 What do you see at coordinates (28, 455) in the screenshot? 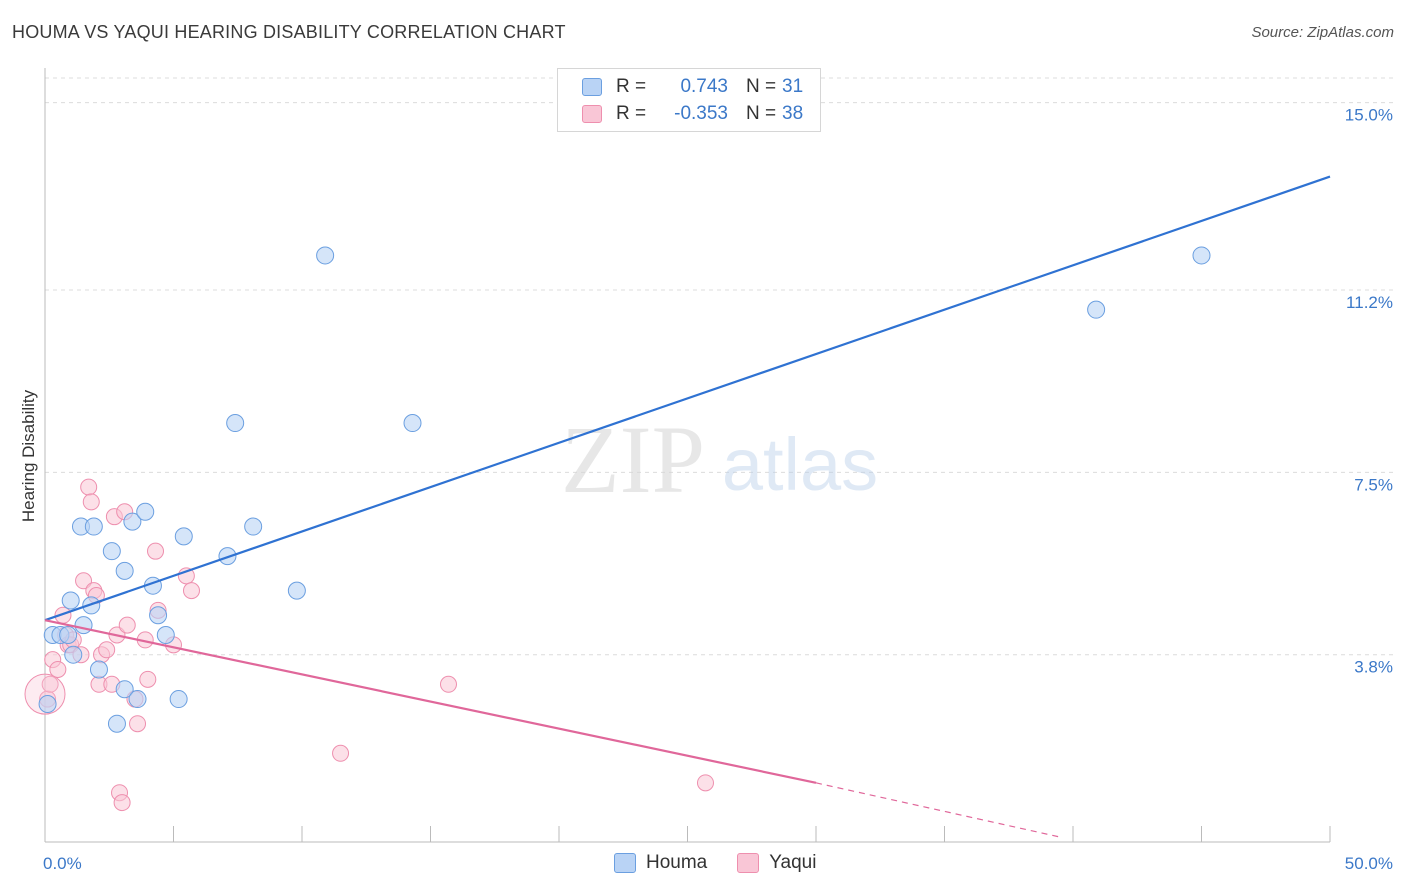
I see `y-axis-label: Hearing Disability` at bounding box center [28, 455].